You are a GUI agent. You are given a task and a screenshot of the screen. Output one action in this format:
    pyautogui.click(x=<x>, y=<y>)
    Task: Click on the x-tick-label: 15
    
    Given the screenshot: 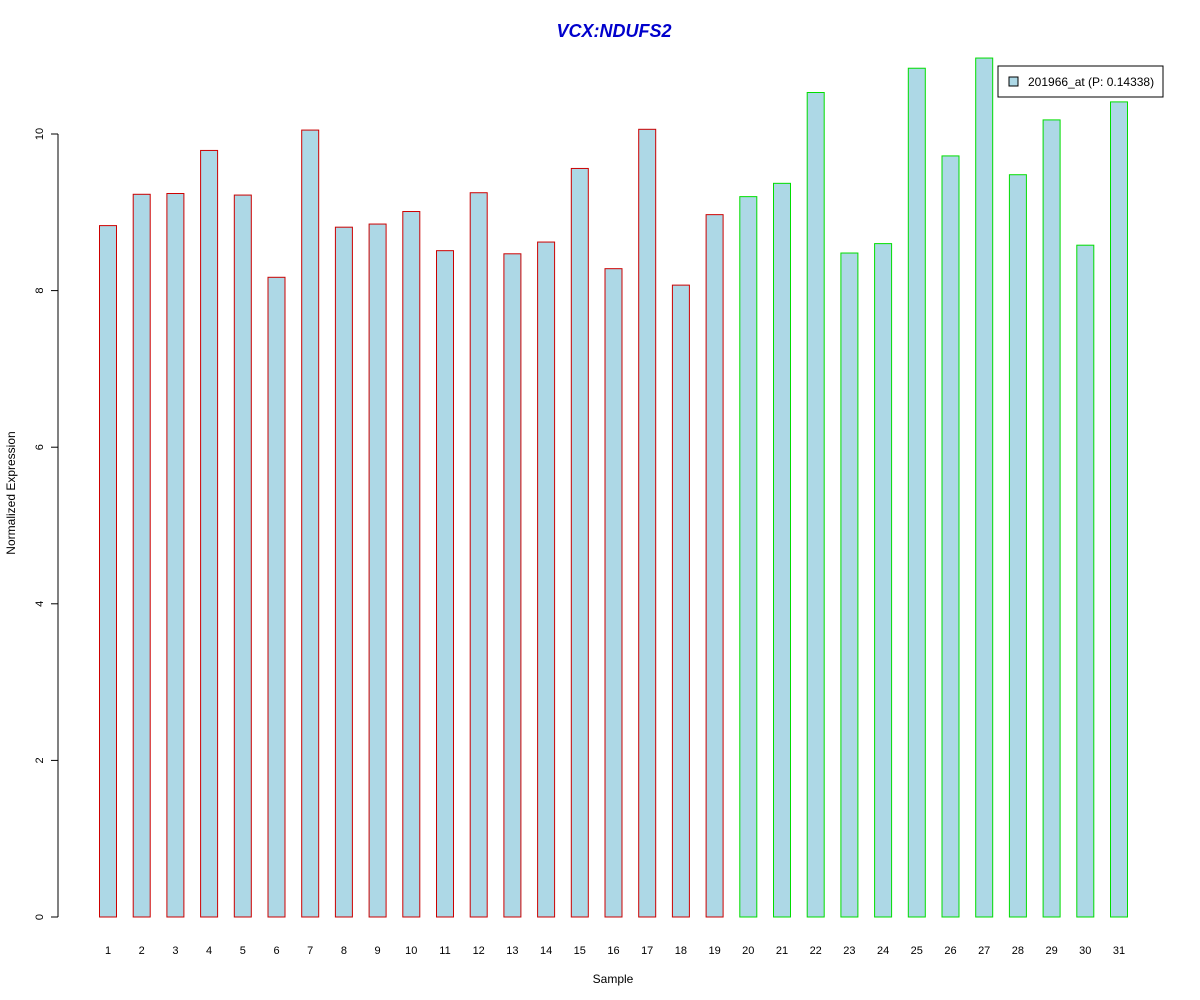 What is the action you would take?
    pyautogui.click(x=580, y=951)
    